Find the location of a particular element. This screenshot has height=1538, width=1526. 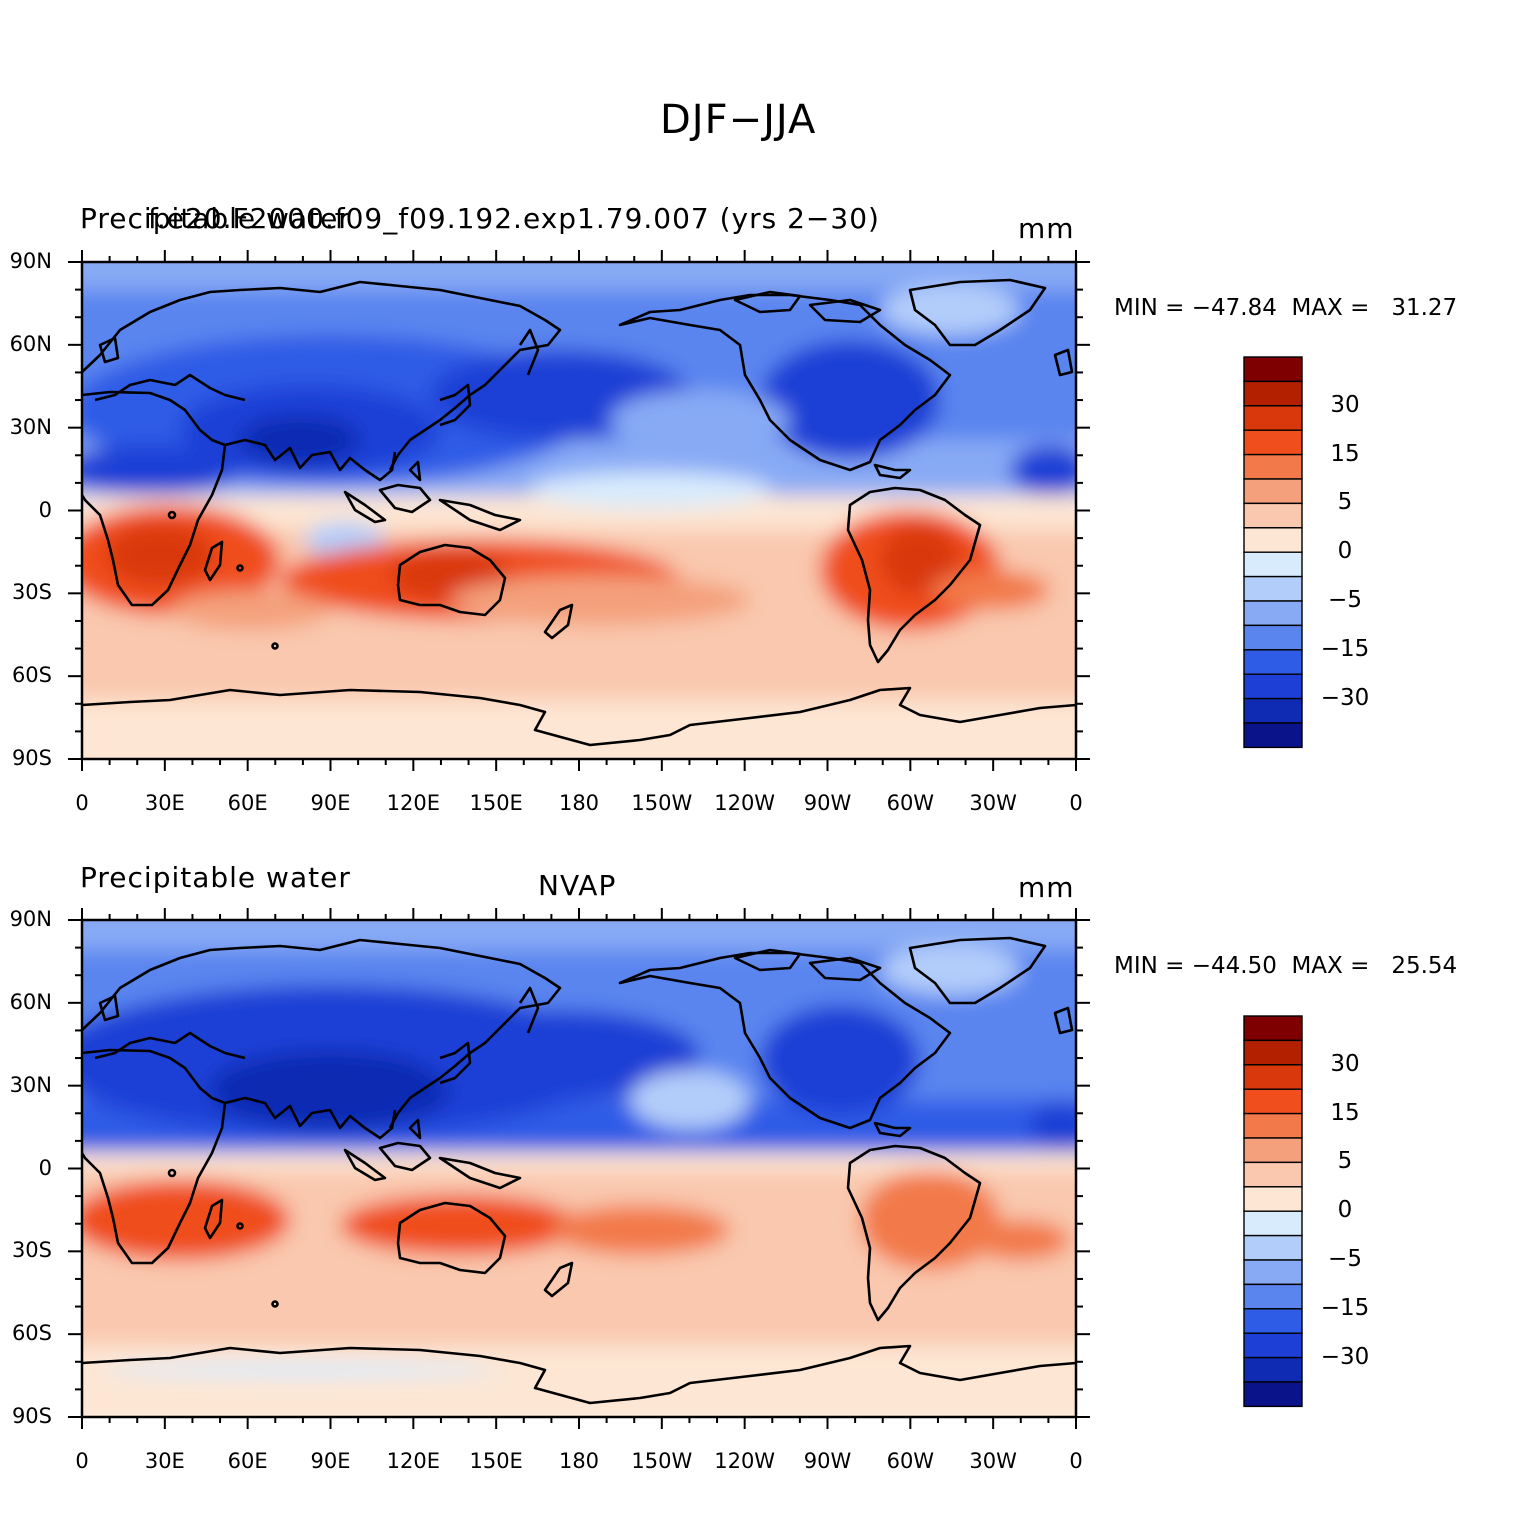

panel-1-stats: MIN = −47.84 MAX = 31.27 is located at coordinates (1286, 308).